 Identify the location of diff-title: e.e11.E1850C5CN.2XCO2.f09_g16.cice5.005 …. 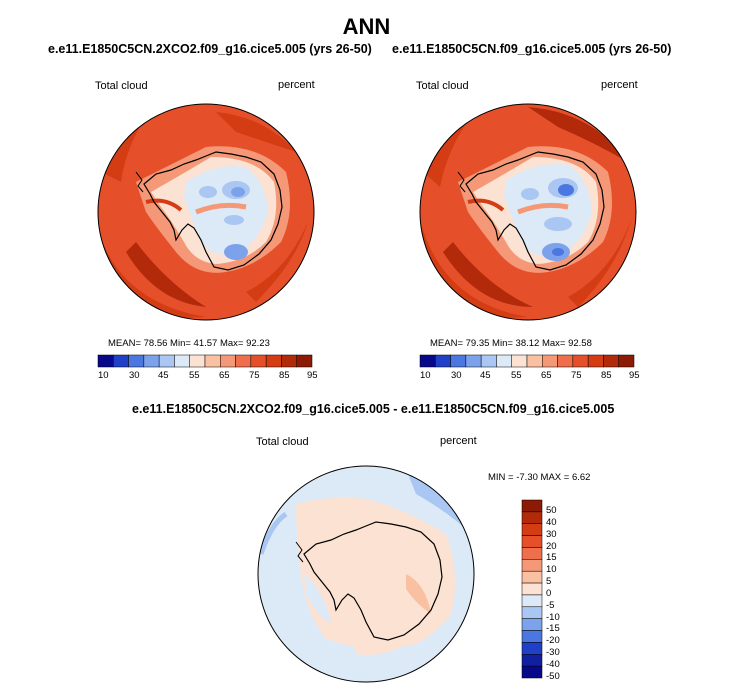
(373, 409).